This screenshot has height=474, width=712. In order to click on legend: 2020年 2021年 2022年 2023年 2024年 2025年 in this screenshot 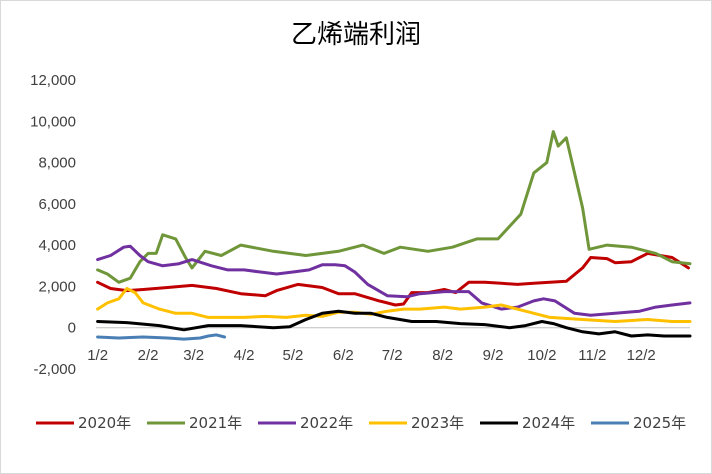, I will do `click(361, 423)`.